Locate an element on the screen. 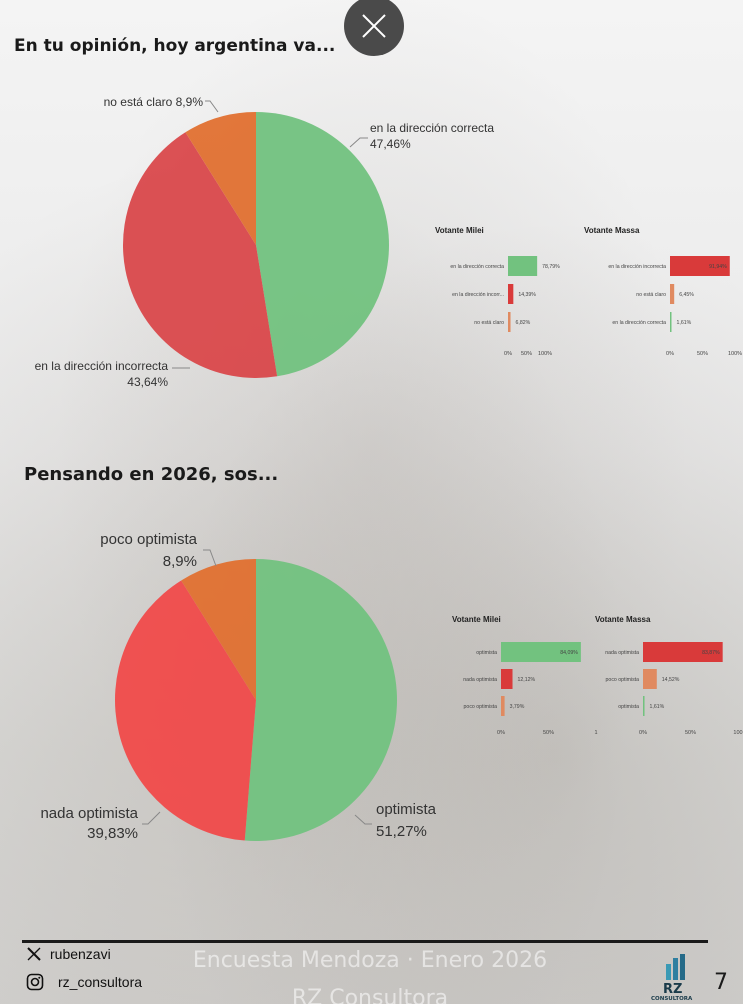 Image resolution: width=743 pixels, height=1004 pixels. bar2-value-0: 91,94% is located at coordinates (718, 267).